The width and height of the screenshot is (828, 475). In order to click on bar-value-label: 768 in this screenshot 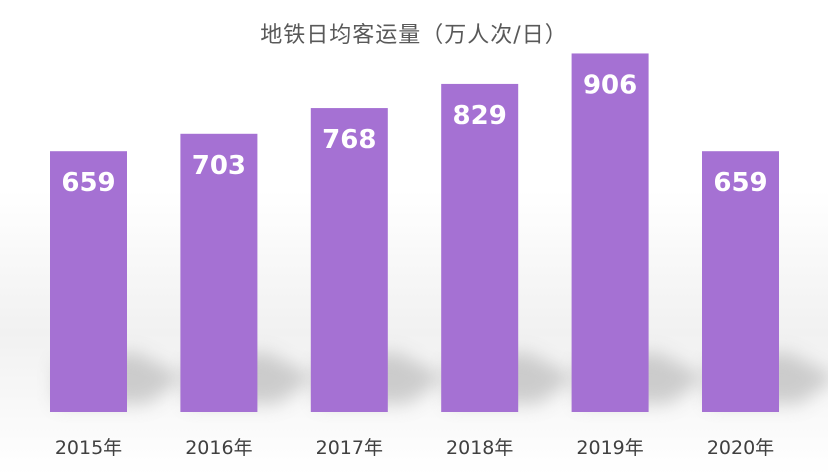, I will do `click(349, 140)`.